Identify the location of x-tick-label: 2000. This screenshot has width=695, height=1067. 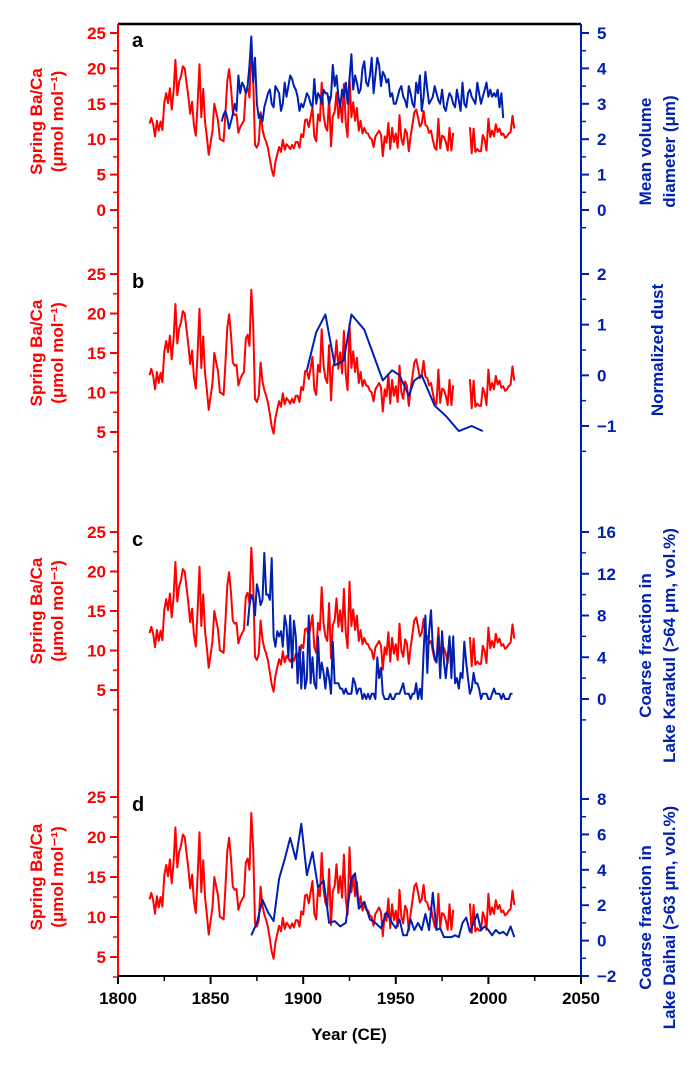
(488, 998).